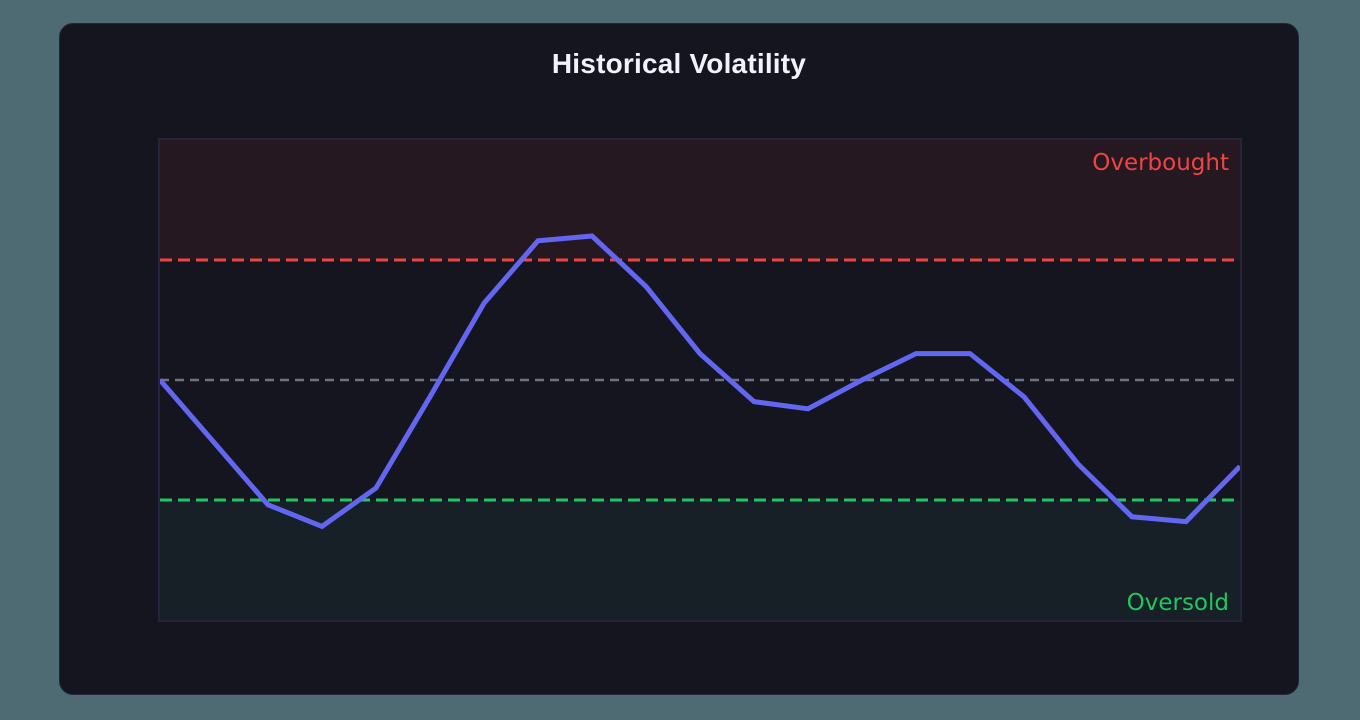 This screenshot has width=1360, height=720. I want to click on oversold-label: Oversold, so click(1178, 603).